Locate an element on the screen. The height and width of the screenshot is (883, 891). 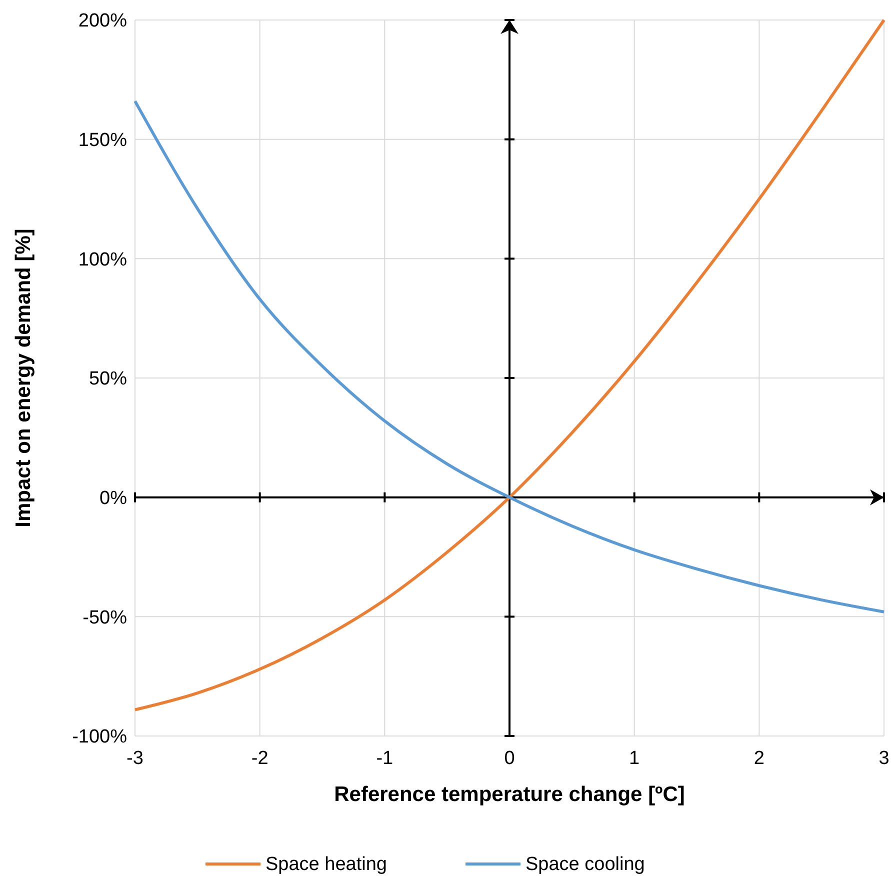
y-tick-label: -100% is located at coordinates (100, 737).